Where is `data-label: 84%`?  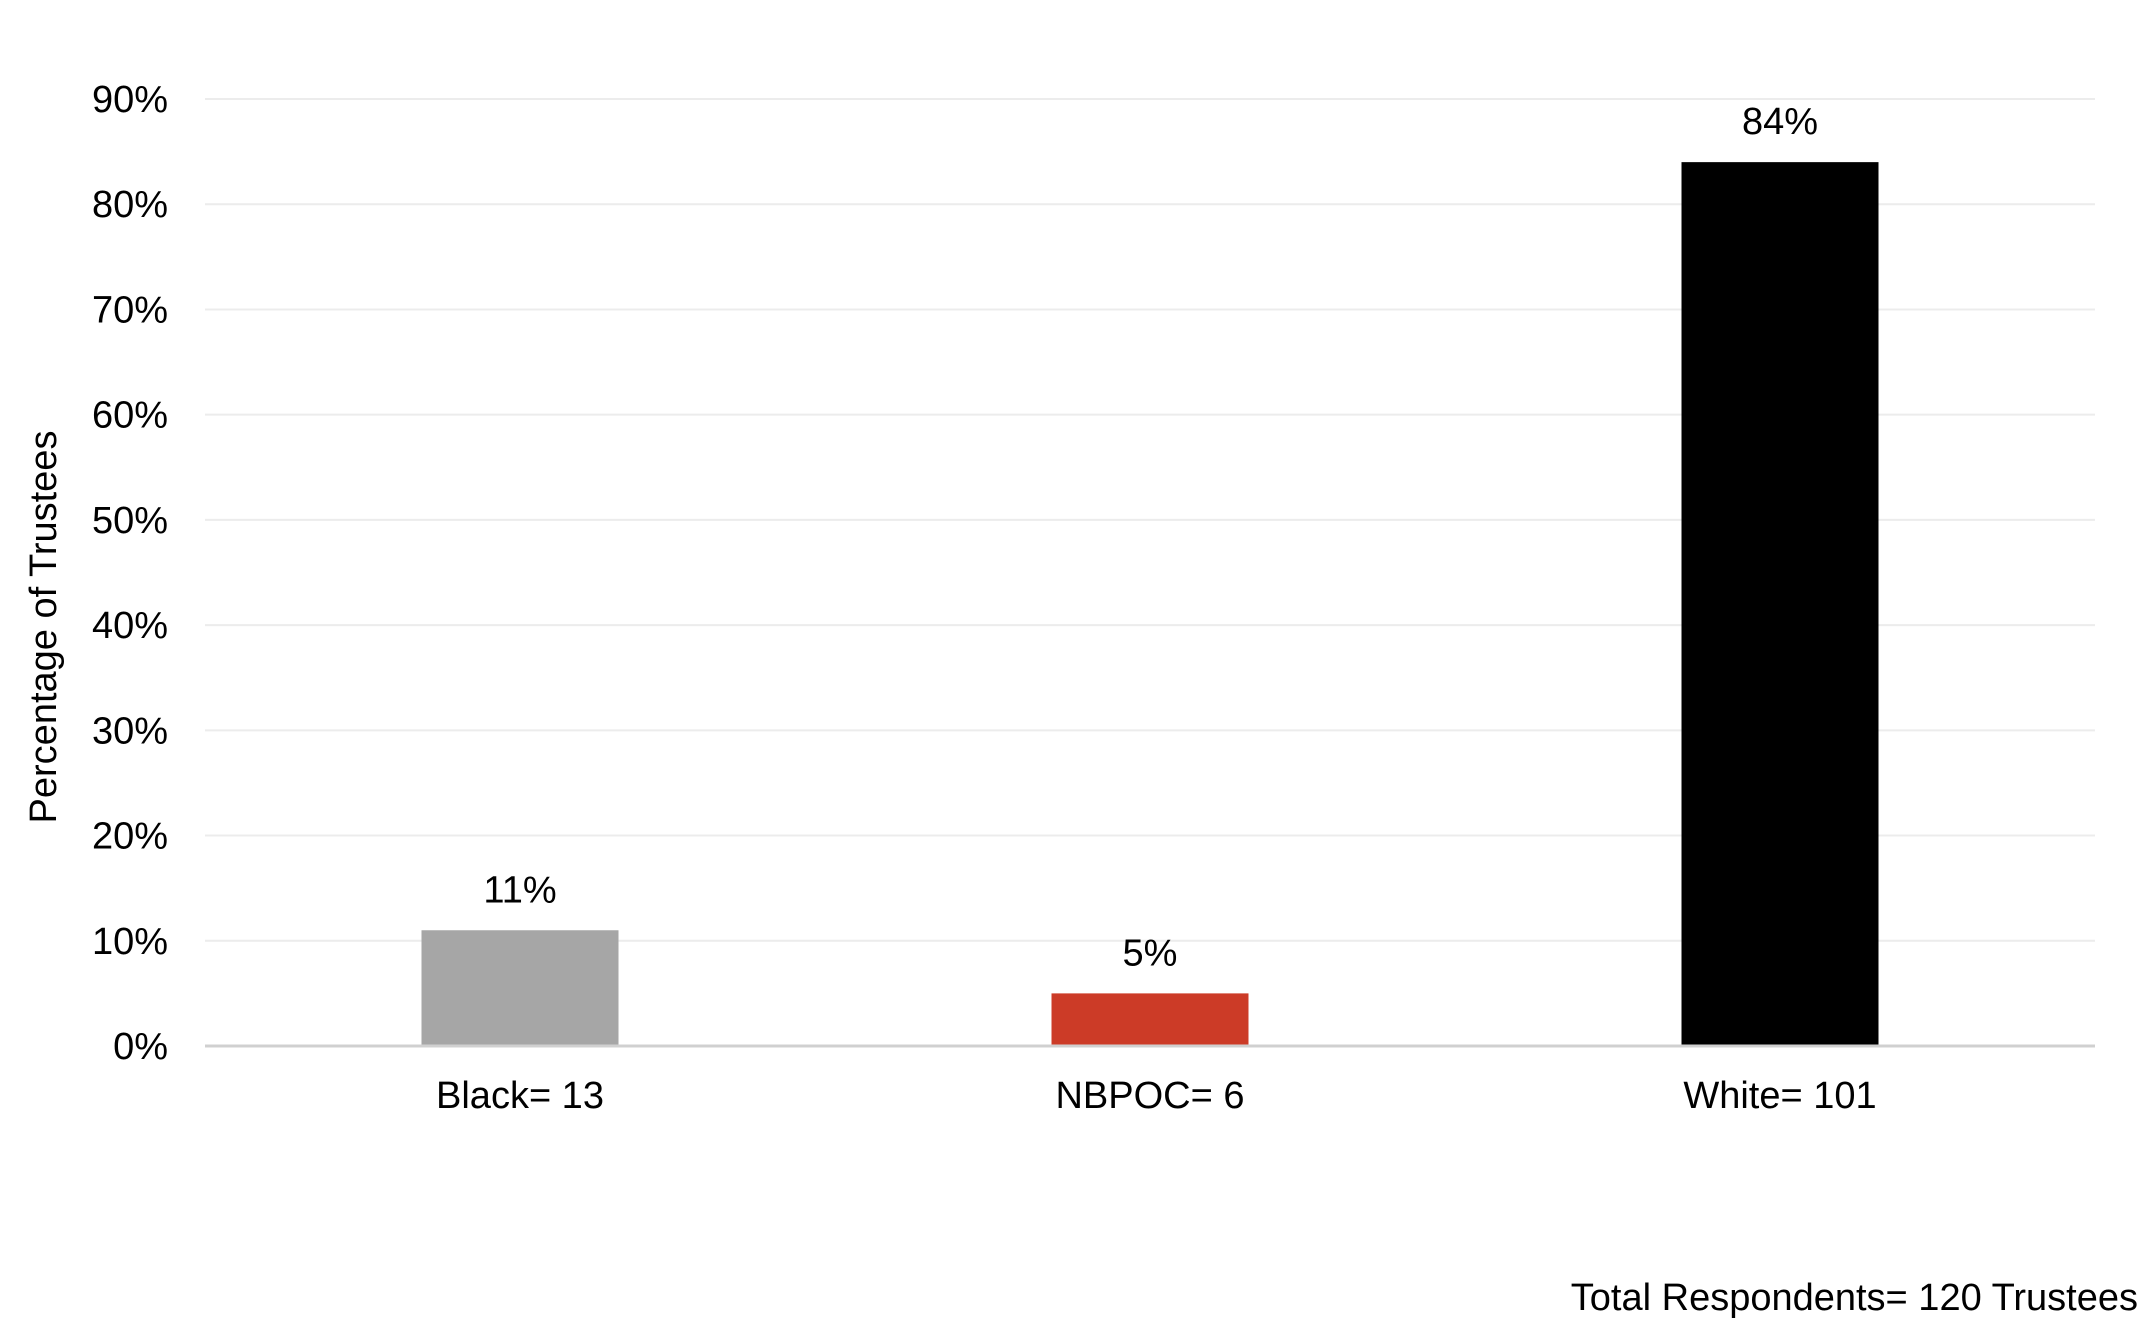
data-label: 84% is located at coordinates (1780, 122).